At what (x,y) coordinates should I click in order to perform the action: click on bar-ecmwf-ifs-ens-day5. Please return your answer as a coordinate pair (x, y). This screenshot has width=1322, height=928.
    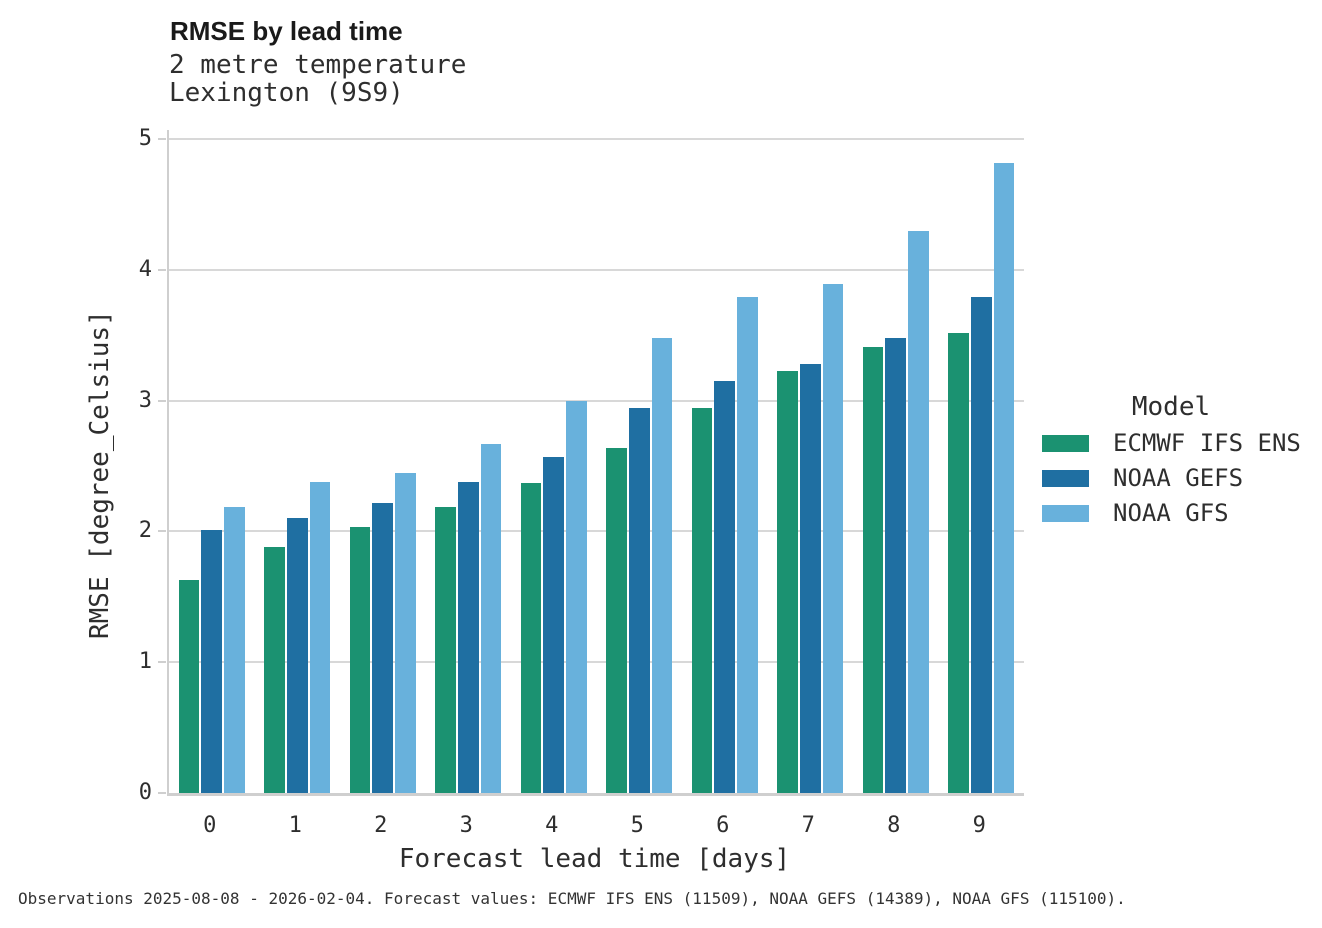
    Looking at the image, I should click on (616, 620).